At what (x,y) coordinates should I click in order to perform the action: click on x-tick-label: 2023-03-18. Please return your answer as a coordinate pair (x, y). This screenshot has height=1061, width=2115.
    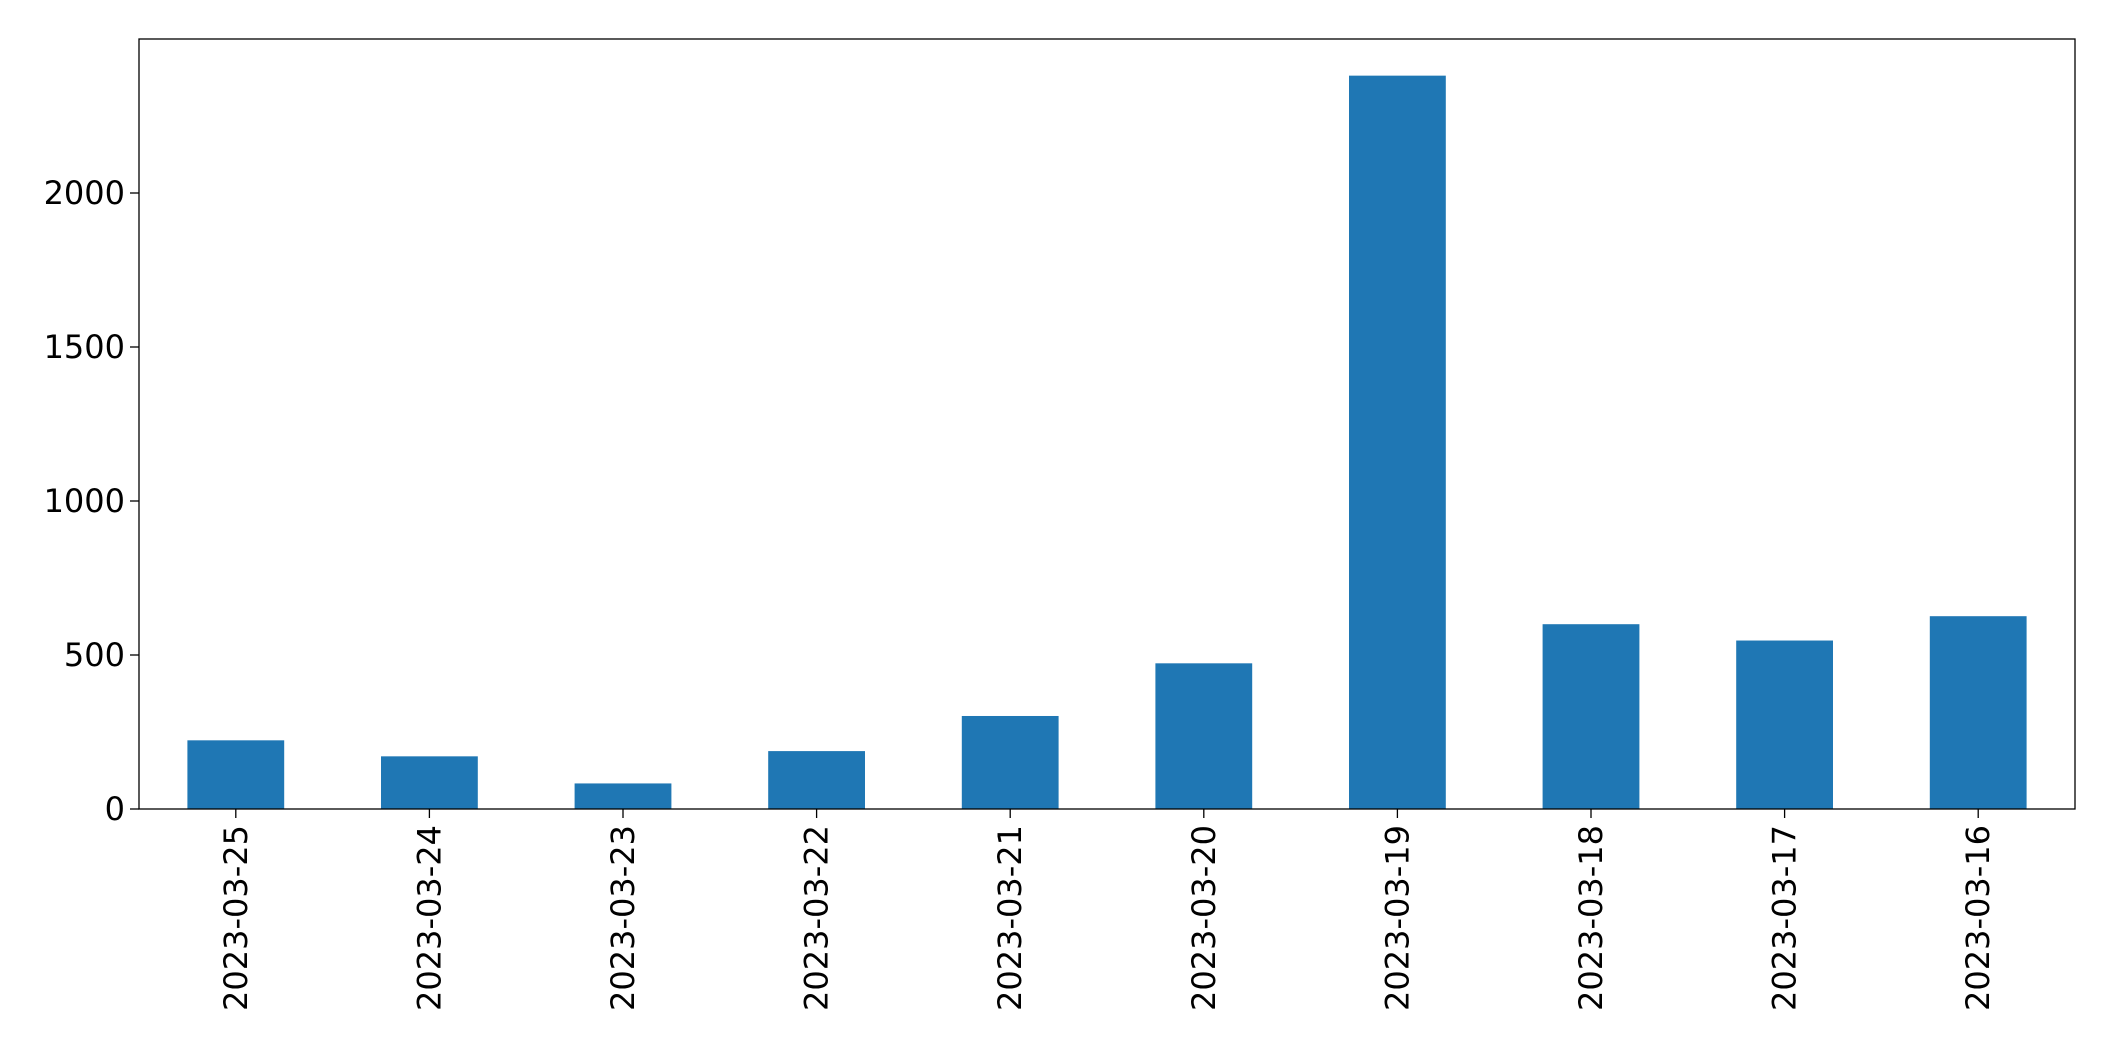
    Looking at the image, I should click on (1591, 918).